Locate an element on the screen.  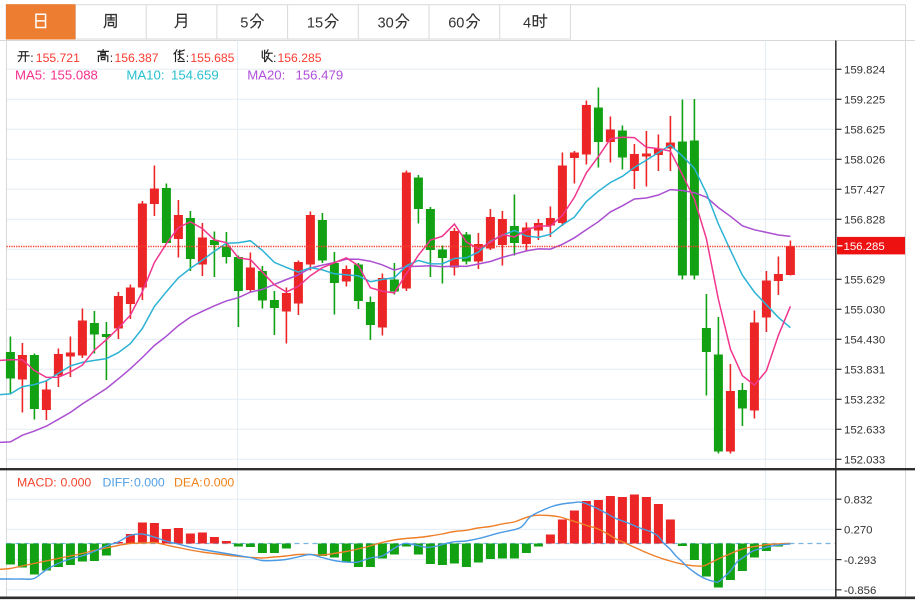
svg-text: 159.225 is located at coordinates (864, 101).